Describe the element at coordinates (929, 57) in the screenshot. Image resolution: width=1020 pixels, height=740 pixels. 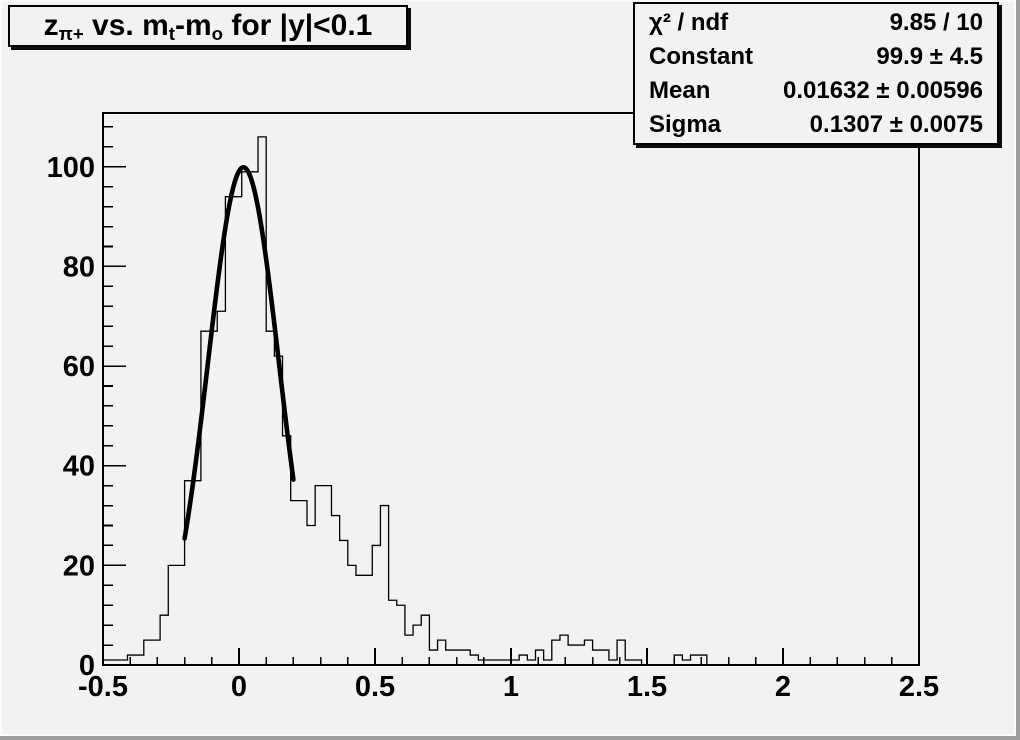
I see `stats-value-constant: 99.9 ± 4.5` at that location.